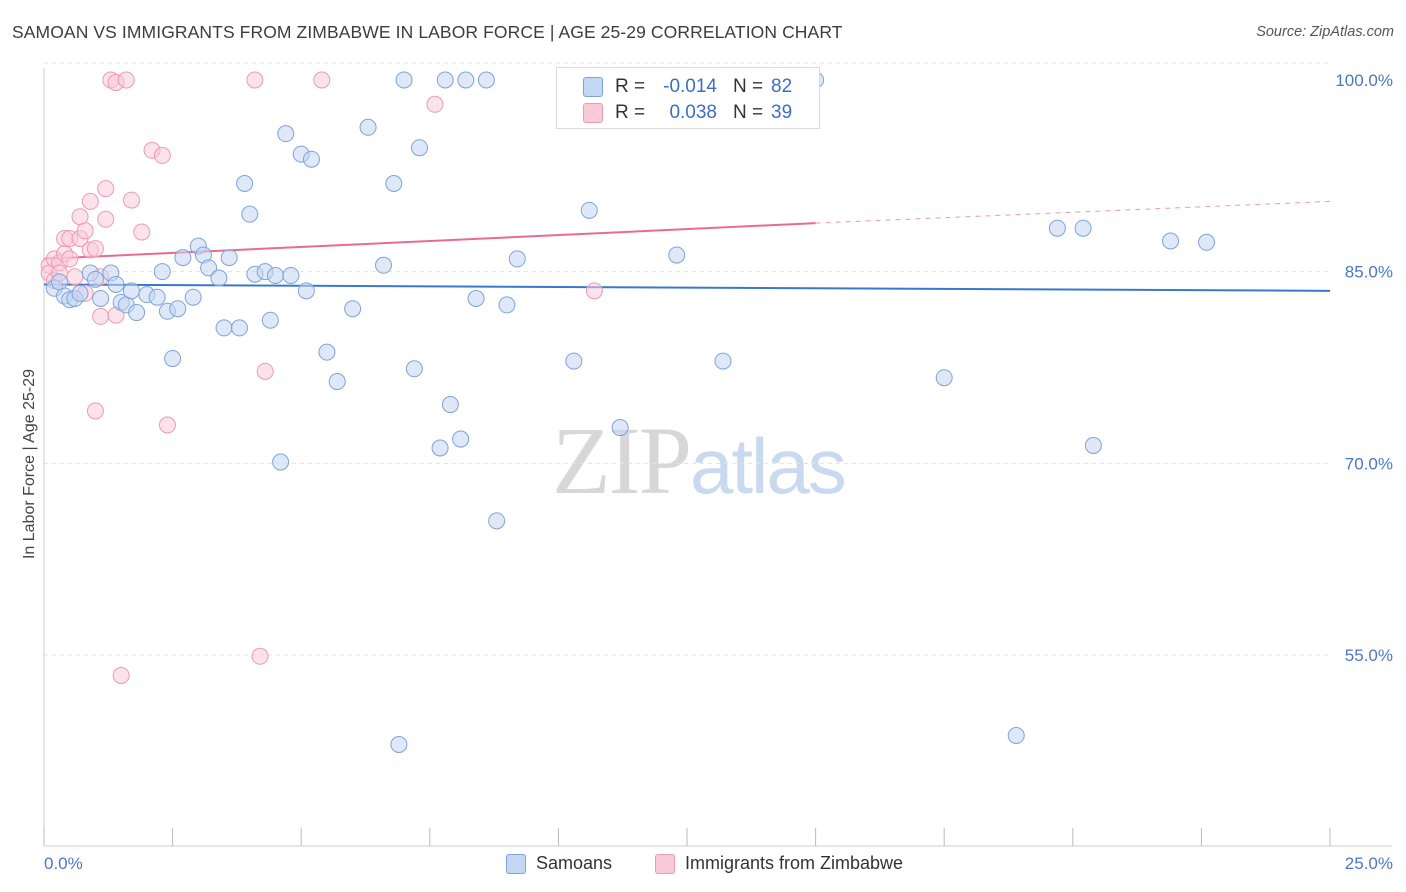 The width and height of the screenshot is (1406, 892). I want to click on bottom-legend-swatch-zimbabwe, so click(665, 864).